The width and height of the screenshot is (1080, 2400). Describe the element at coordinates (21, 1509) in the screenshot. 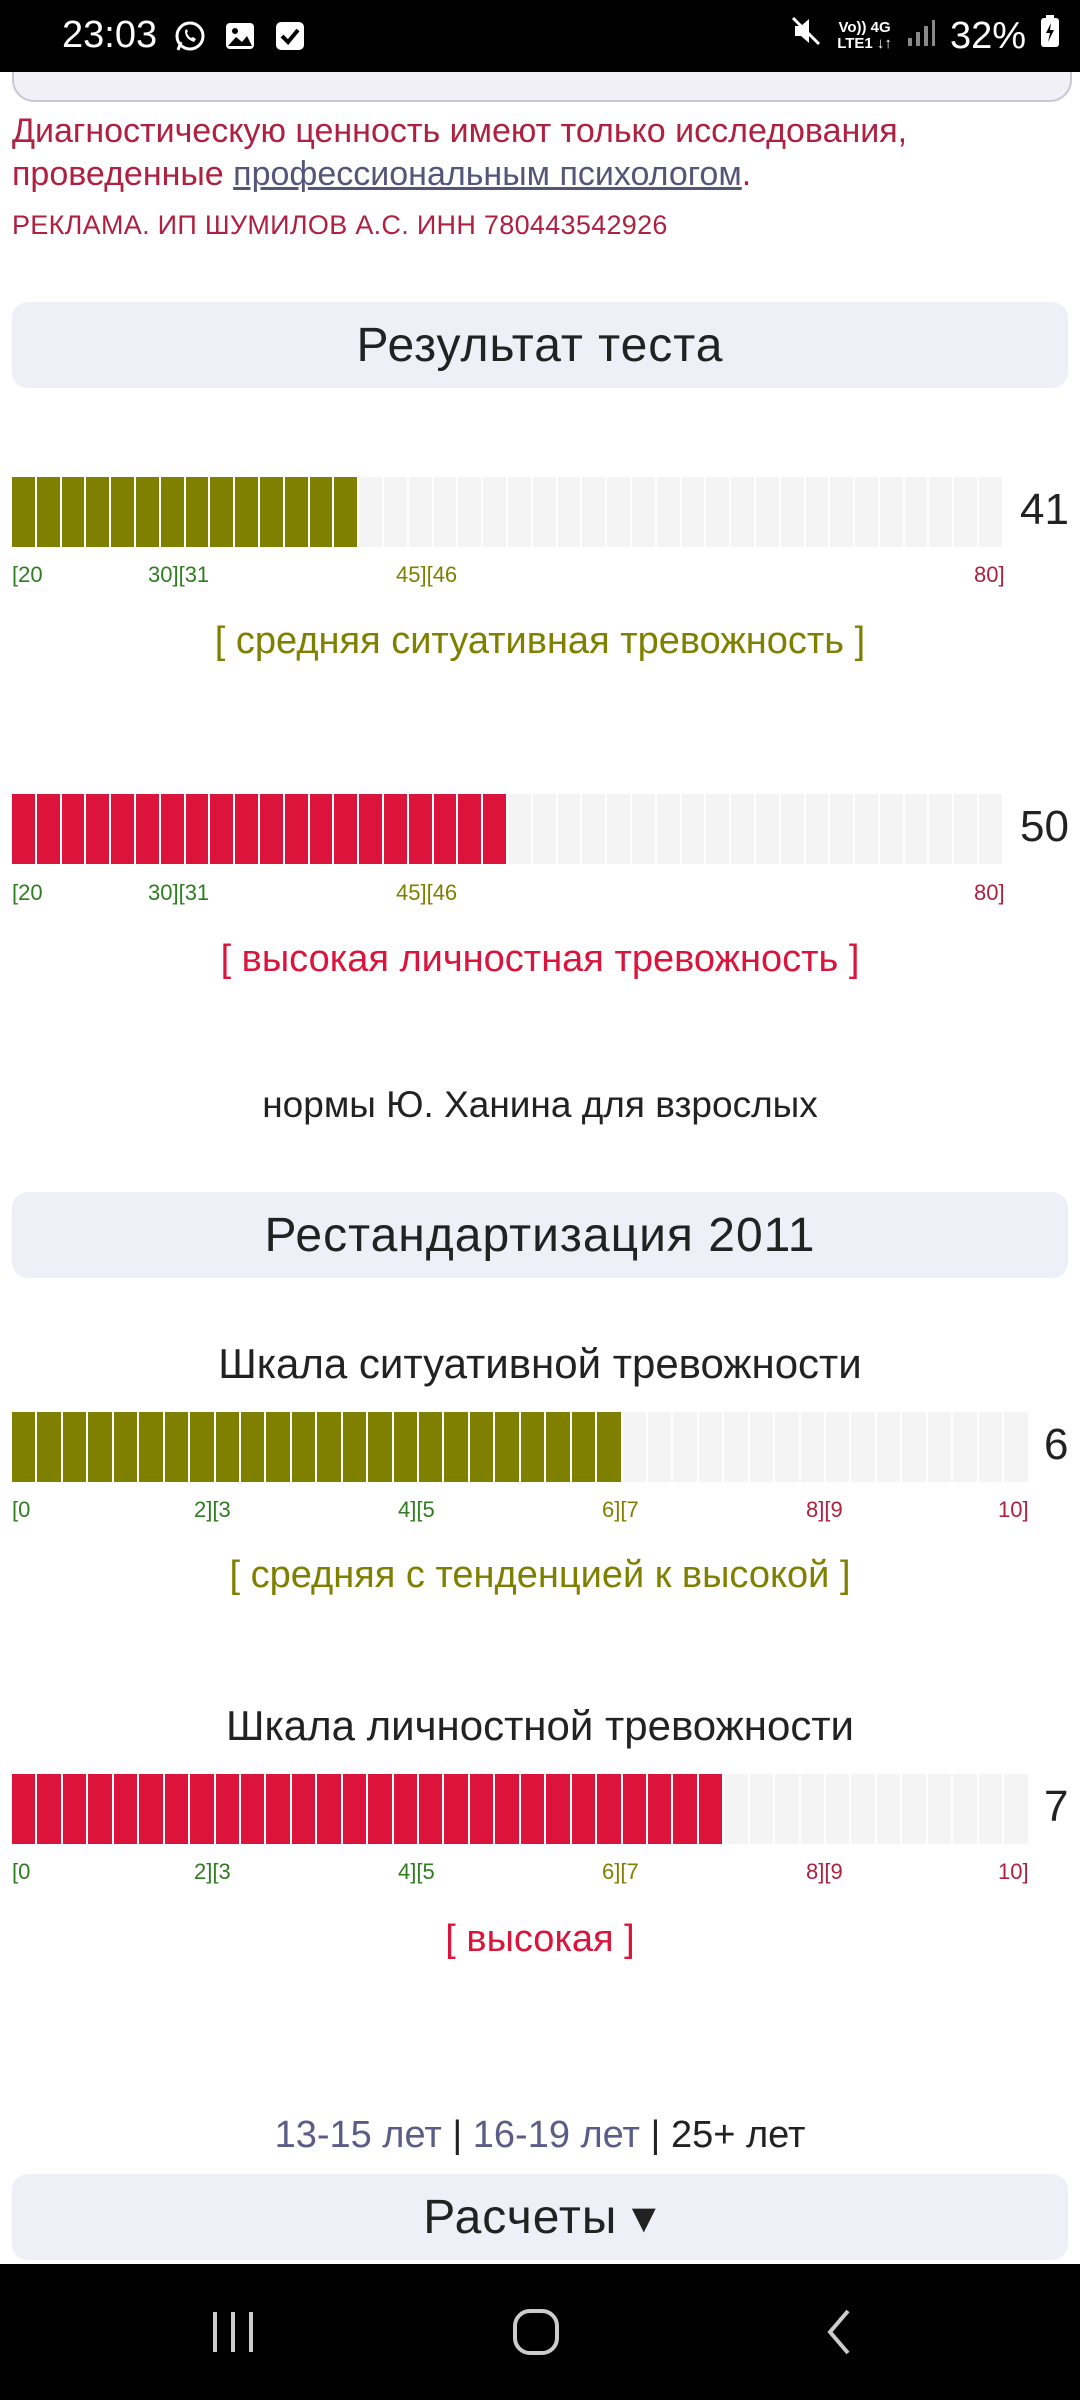

I see `tick-label: [0` at that location.